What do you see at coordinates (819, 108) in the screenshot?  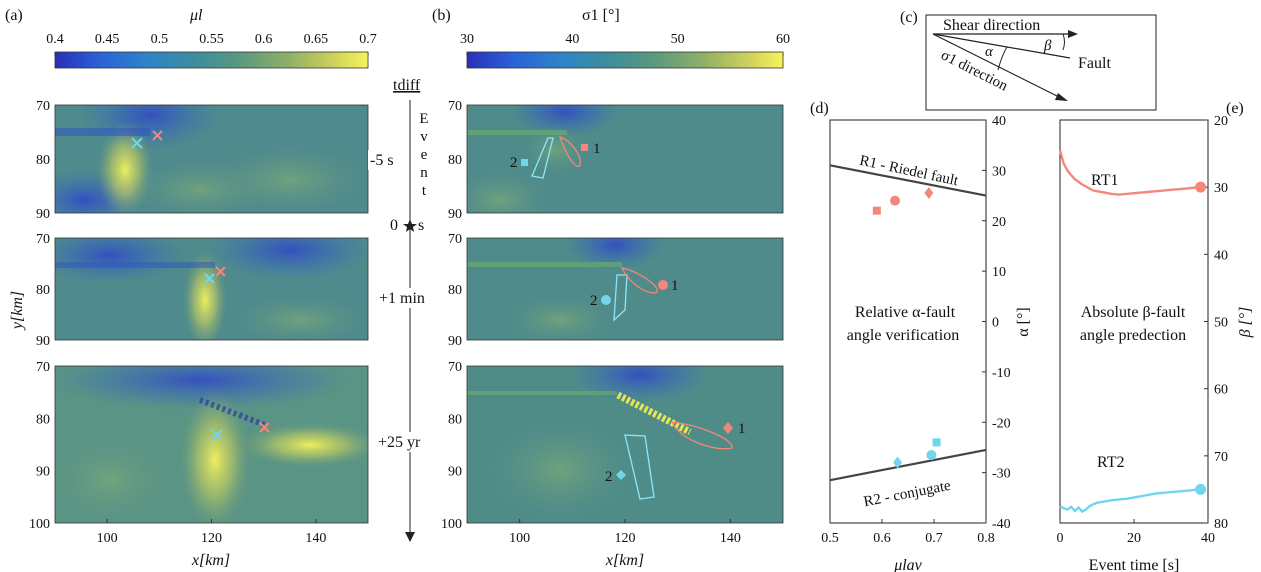 I see `panel-label-d: (d)` at bounding box center [819, 108].